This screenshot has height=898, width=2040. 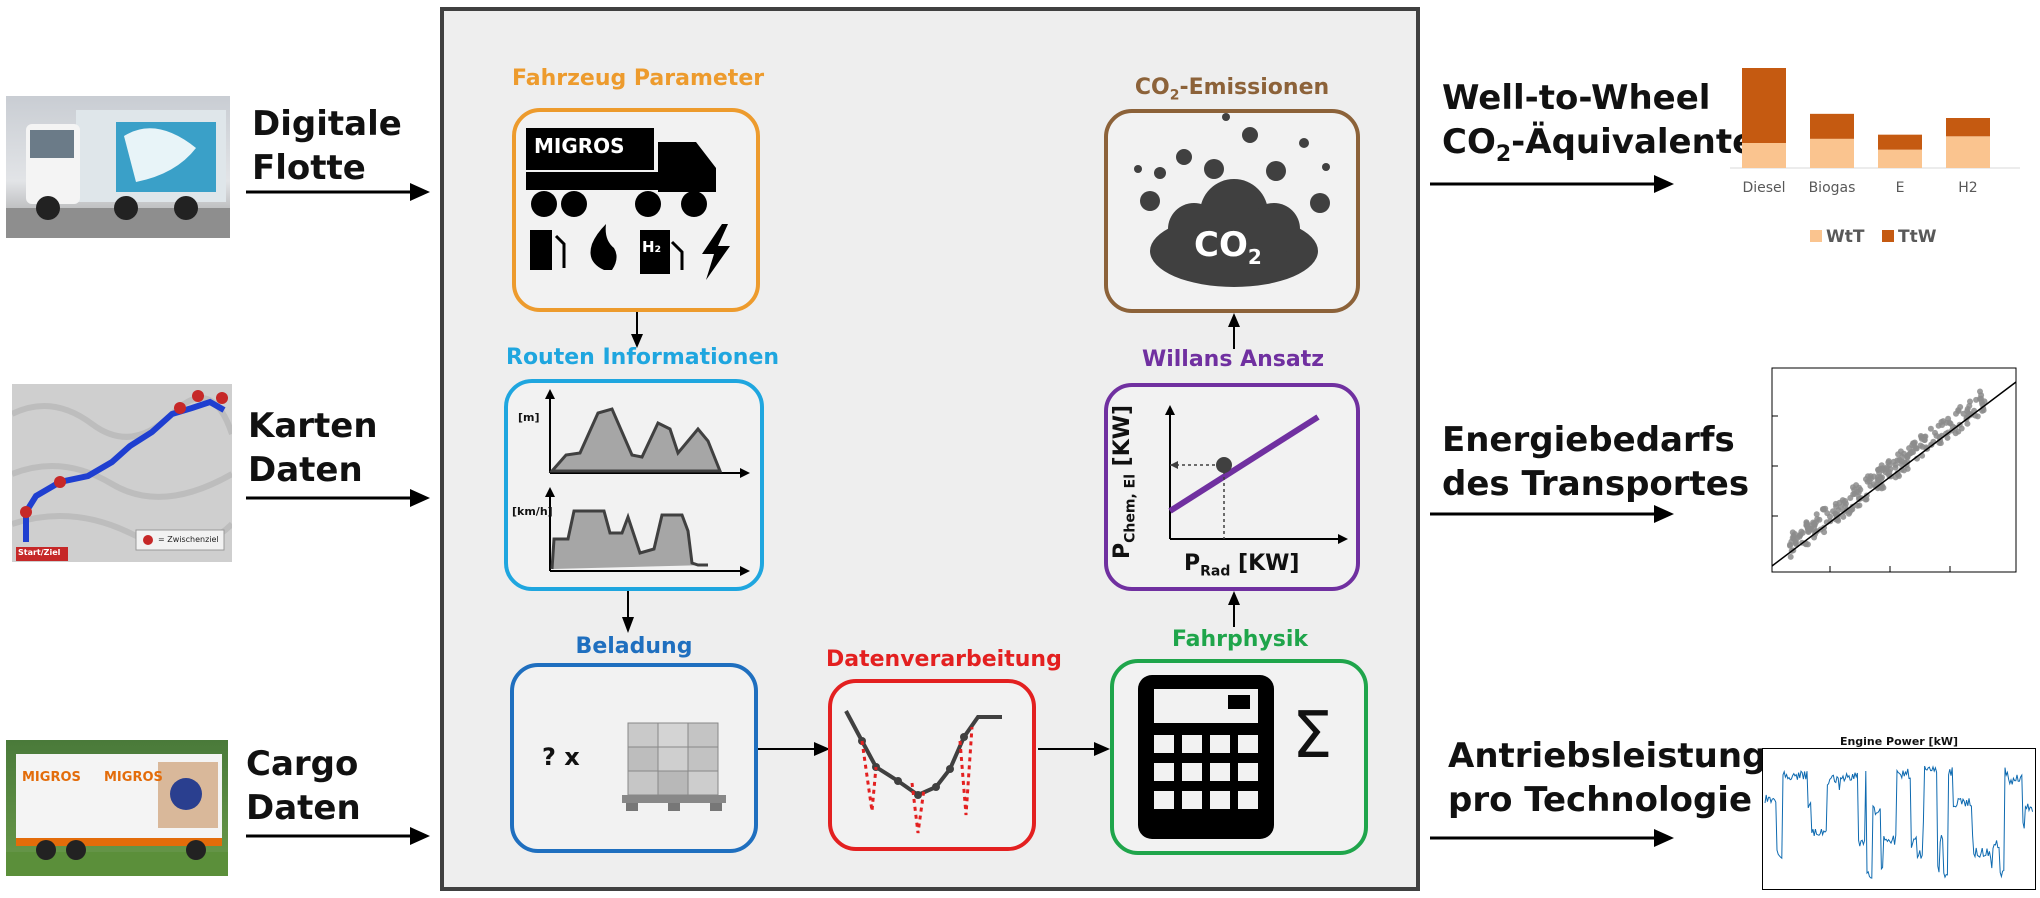 What do you see at coordinates (338, 192) in the screenshot?
I see `arrow-digitale` at bounding box center [338, 192].